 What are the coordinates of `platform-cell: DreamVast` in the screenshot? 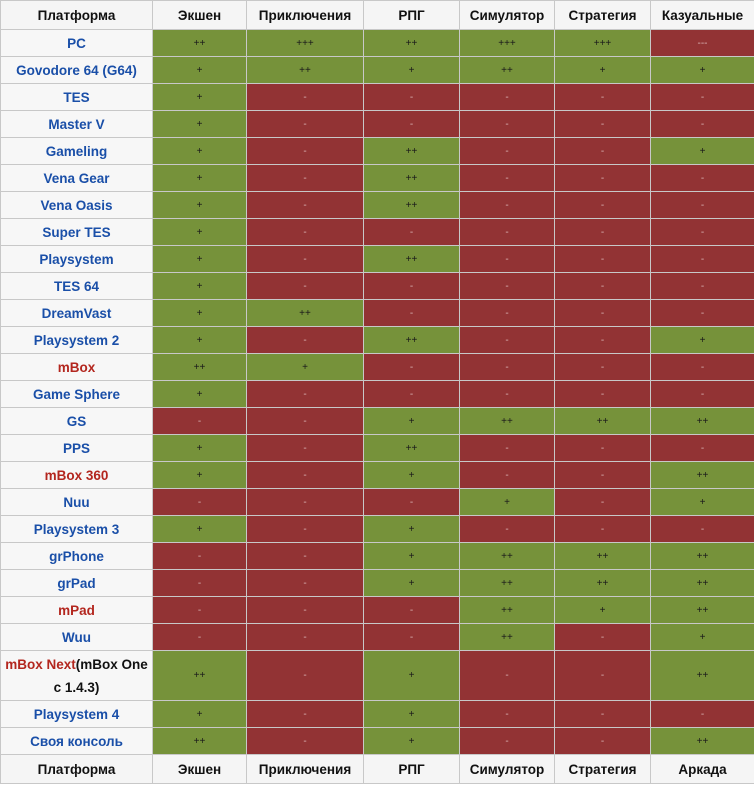 It's located at (76, 313).